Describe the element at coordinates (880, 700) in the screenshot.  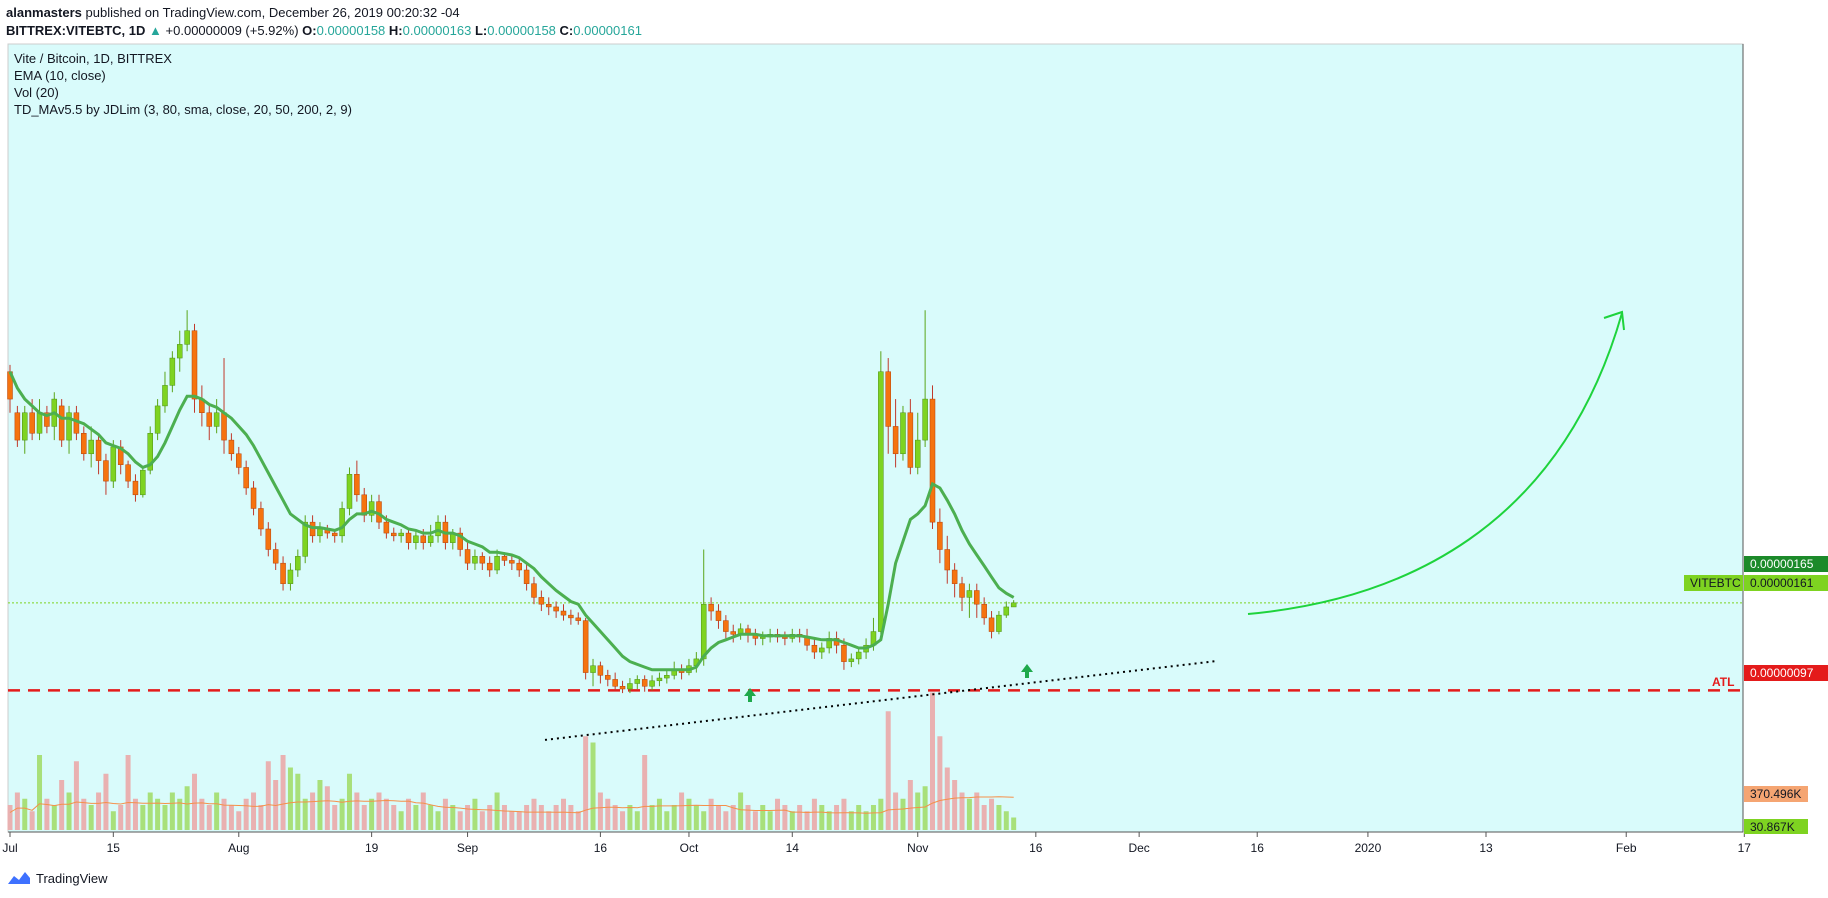
I see `support-trendline` at that location.